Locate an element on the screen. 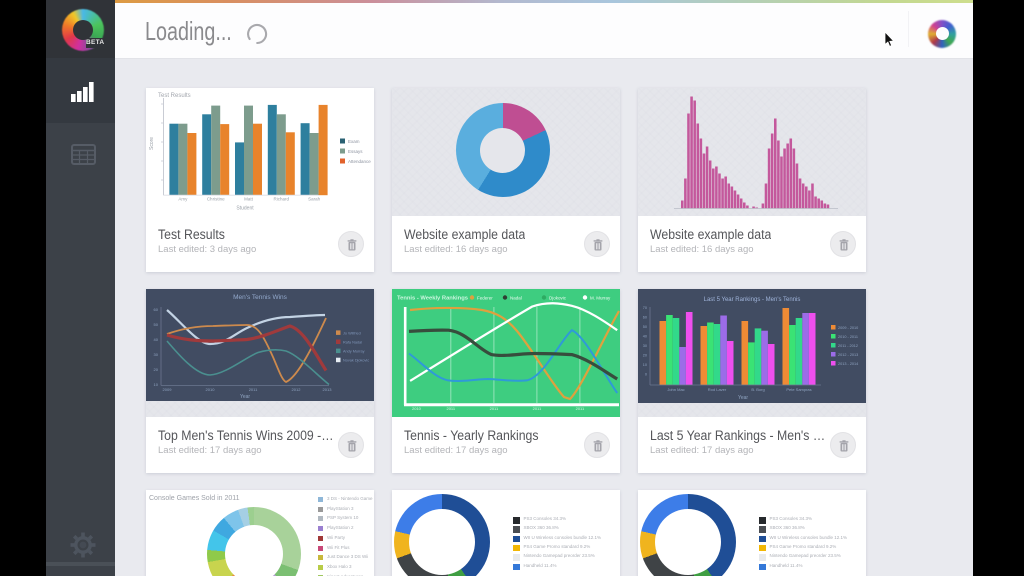  svg-text: Student is located at coordinates (245, 209).